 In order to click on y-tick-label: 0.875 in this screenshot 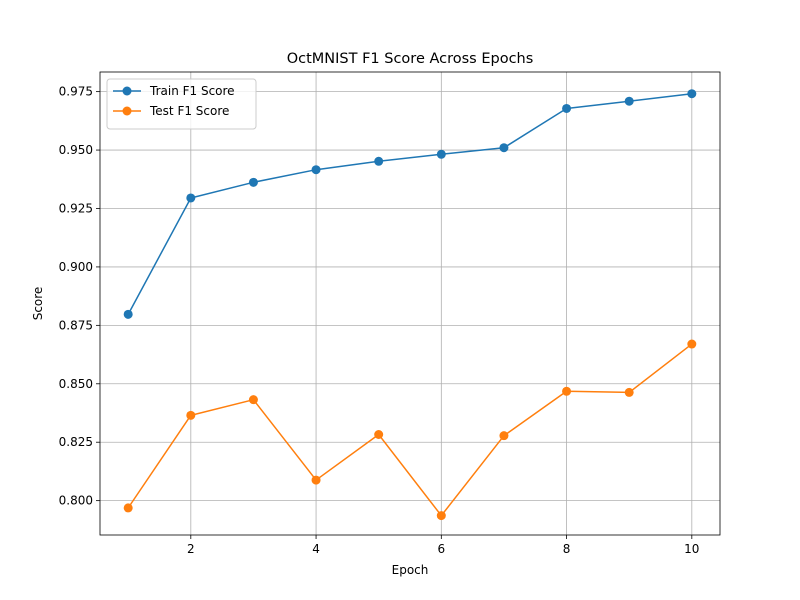, I will do `click(76, 325)`.